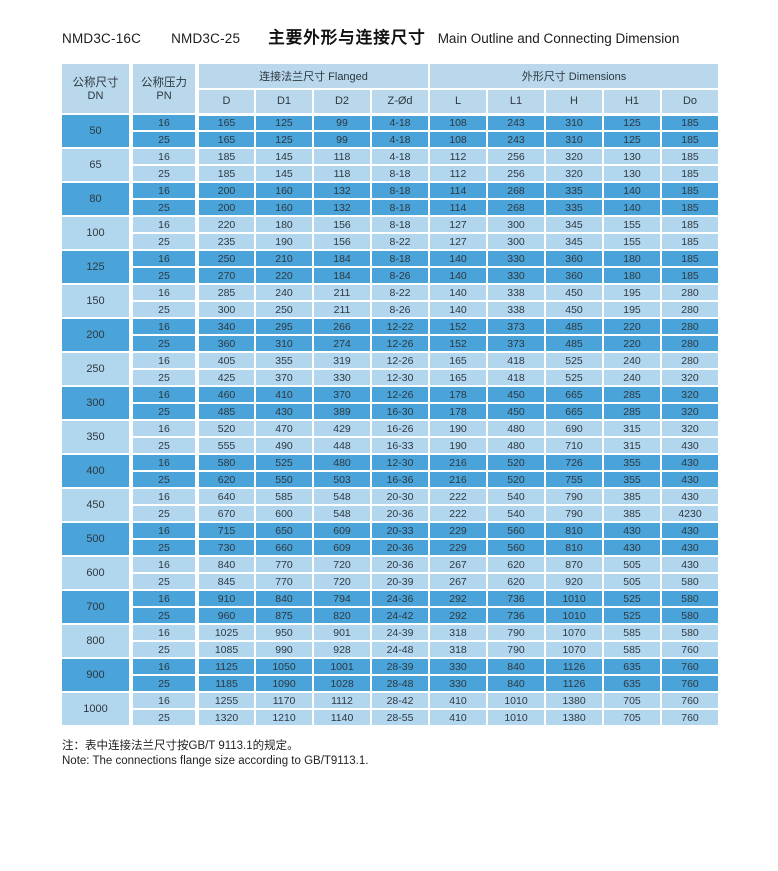 The width and height of the screenshot is (778, 871). I want to click on value-cell: 525, so click(574, 360).